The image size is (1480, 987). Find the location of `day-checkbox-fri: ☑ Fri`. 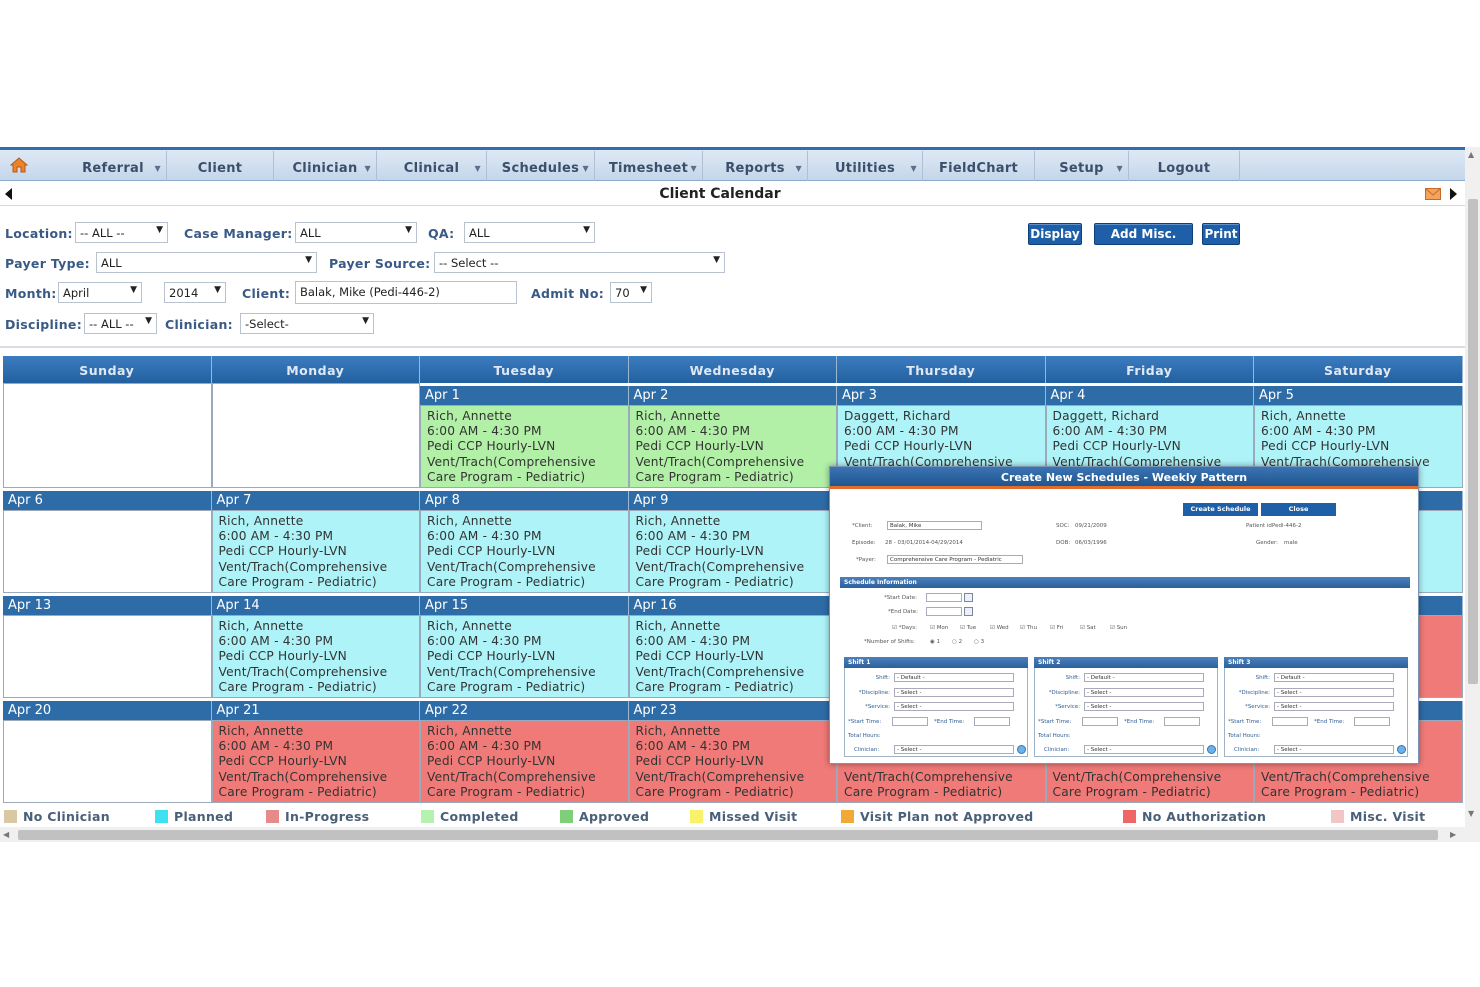

day-checkbox-fri: ☑ Fri is located at coordinates (1056, 628).